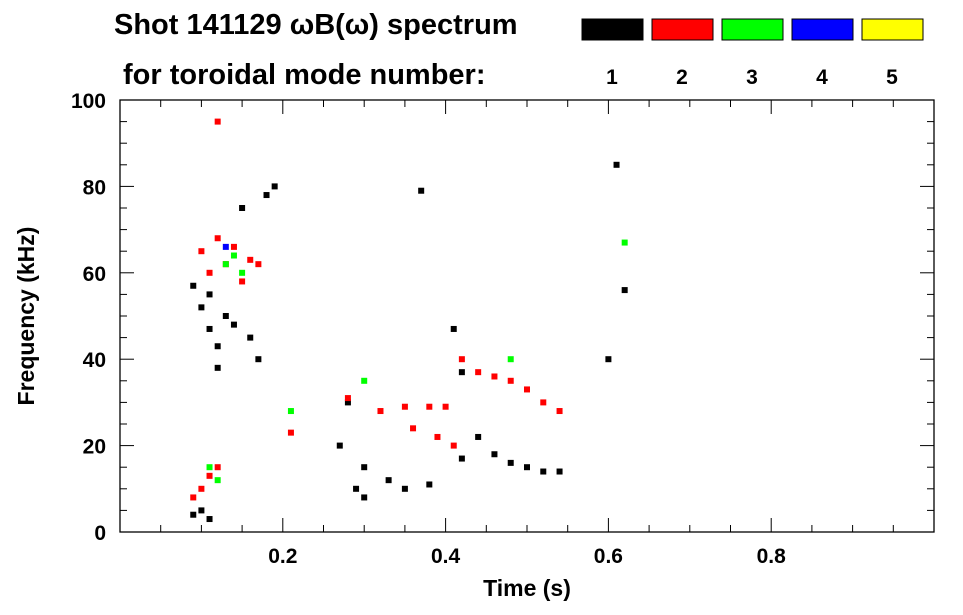 Image resolution: width=963 pixels, height=615 pixels. What do you see at coordinates (752, 77) in the screenshot?
I see `legend-label-3: 3` at bounding box center [752, 77].